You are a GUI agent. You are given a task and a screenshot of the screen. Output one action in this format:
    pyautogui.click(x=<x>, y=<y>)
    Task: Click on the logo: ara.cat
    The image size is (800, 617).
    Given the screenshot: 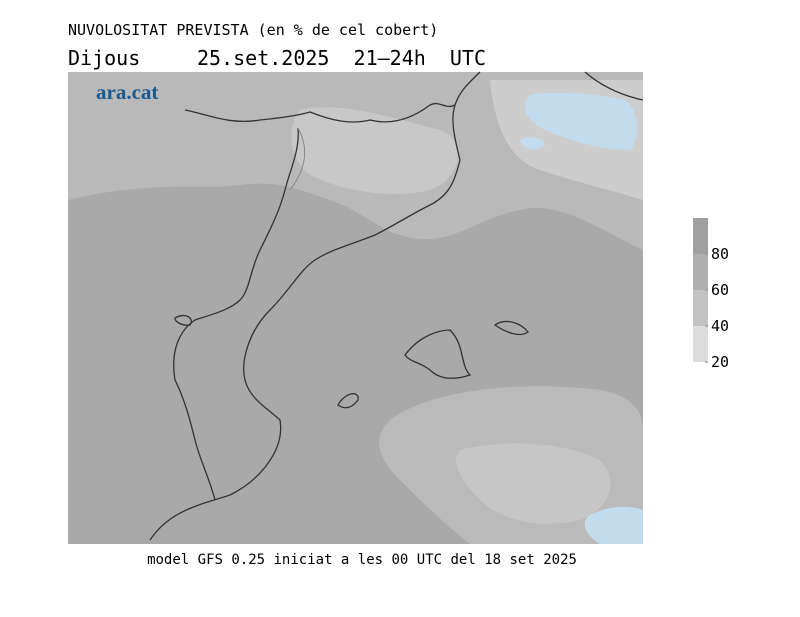 What is the action you would take?
    pyautogui.click(x=127, y=92)
    